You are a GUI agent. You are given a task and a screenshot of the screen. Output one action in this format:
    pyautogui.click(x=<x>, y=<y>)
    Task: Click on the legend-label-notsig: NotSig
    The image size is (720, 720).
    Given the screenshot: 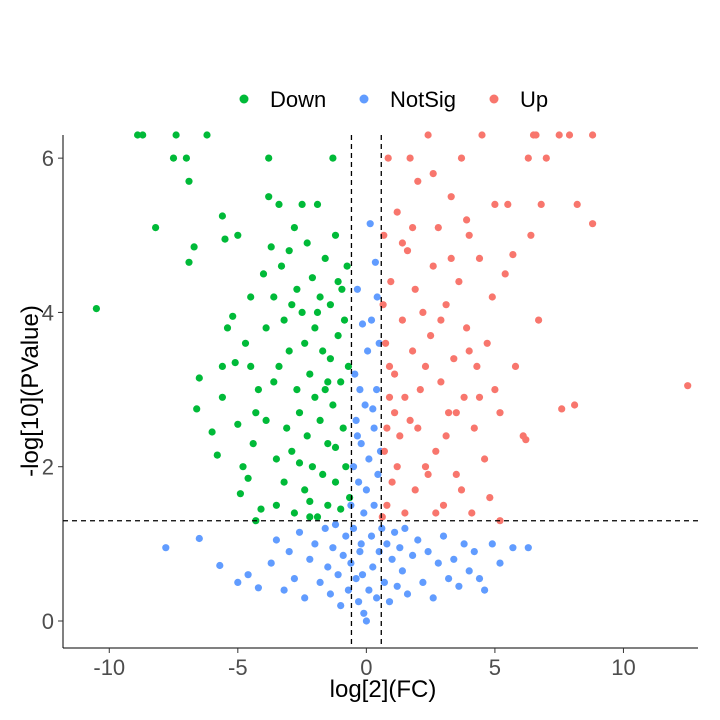 What is the action you would take?
    pyautogui.click(x=423, y=99)
    